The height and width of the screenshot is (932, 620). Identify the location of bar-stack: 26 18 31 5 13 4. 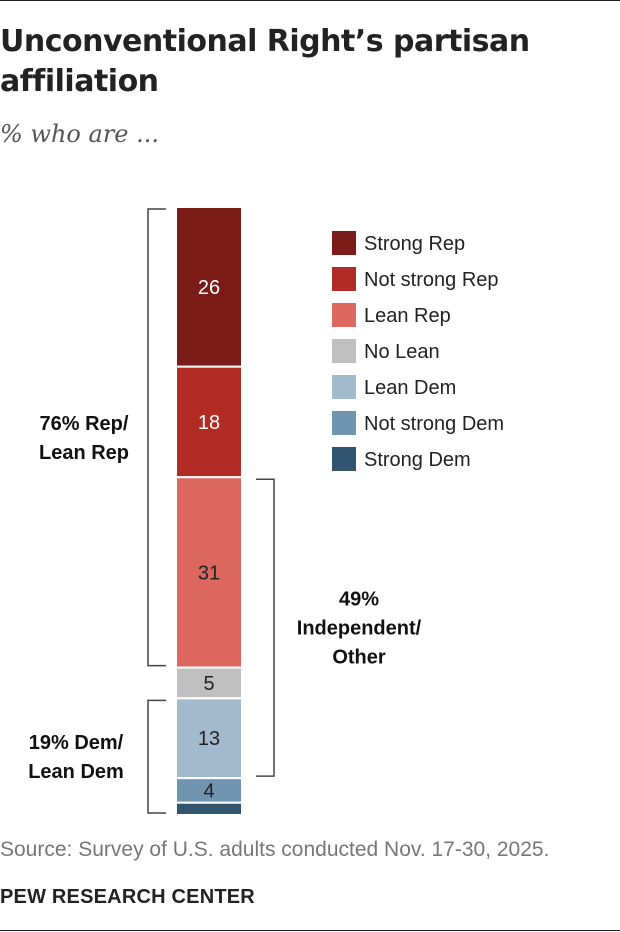
(209, 511).